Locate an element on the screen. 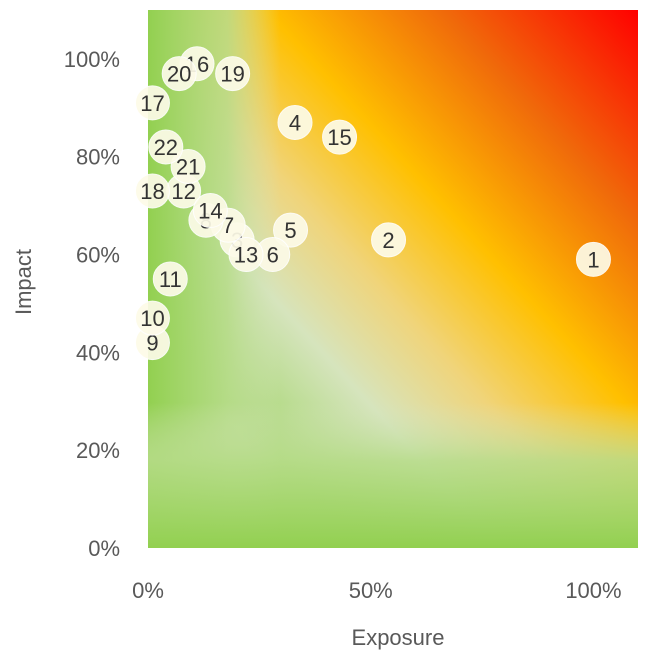  risk-bubble-1: 1 is located at coordinates (593, 259).